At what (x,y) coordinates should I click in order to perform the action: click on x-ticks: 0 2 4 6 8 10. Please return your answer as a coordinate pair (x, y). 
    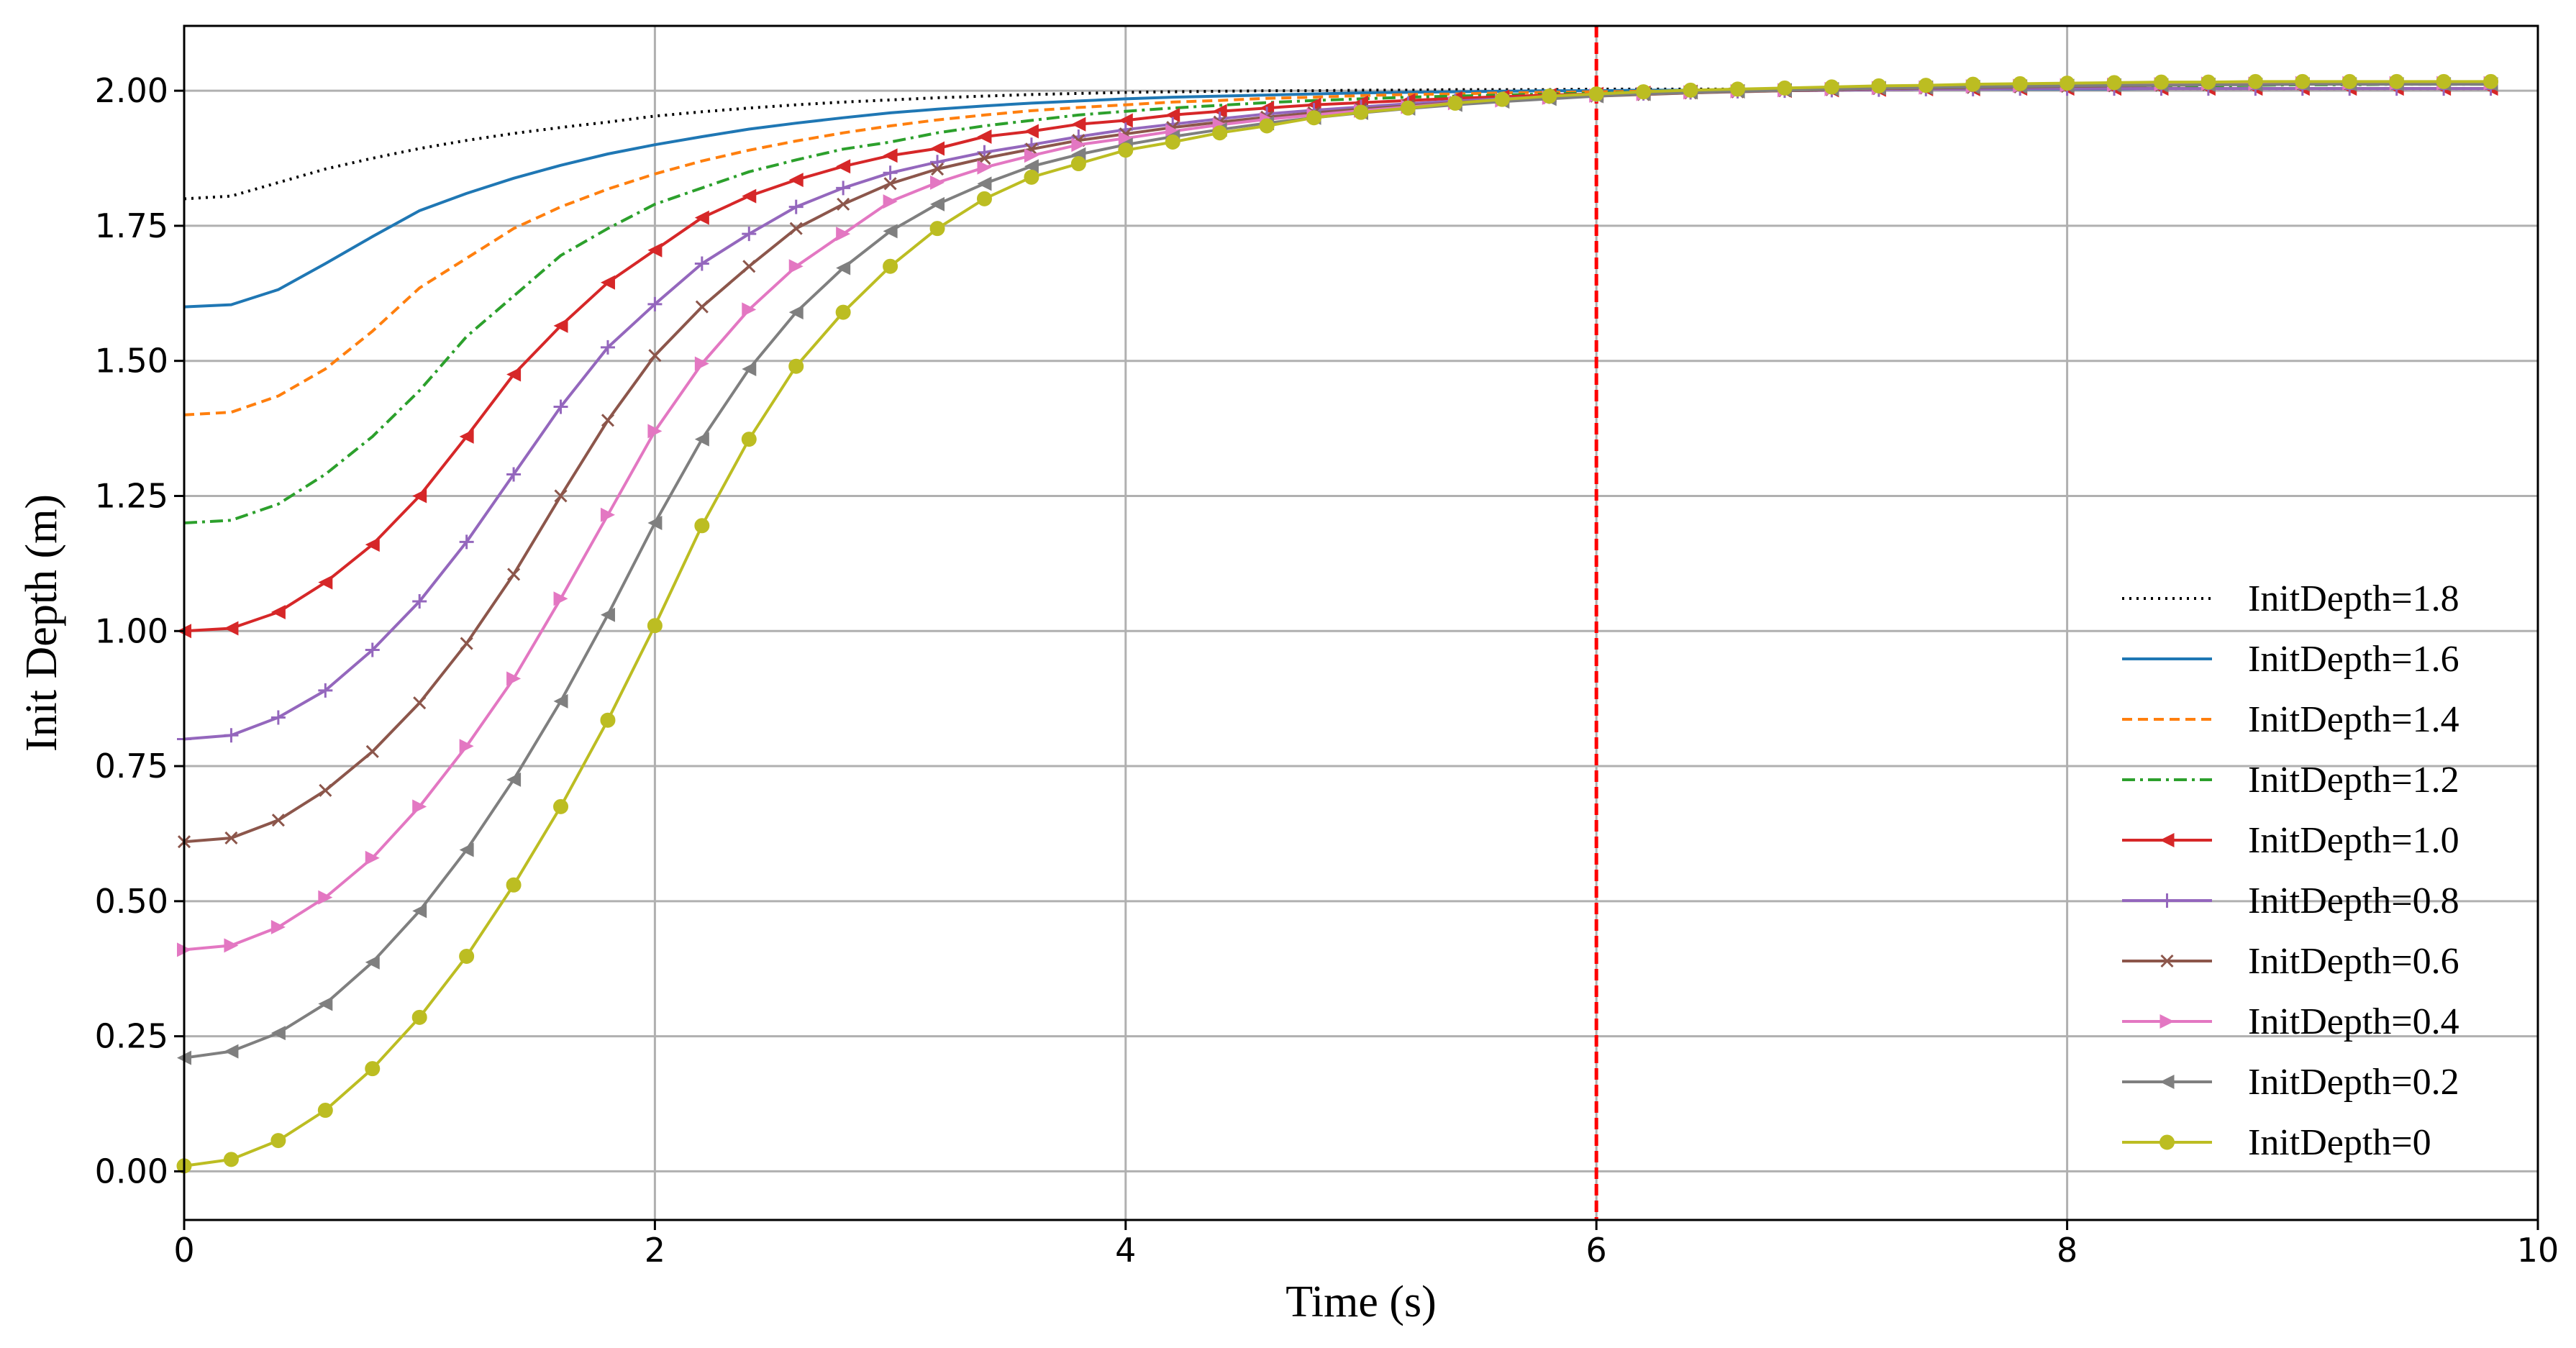
    Looking at the image, I should click on (1366, 1245).